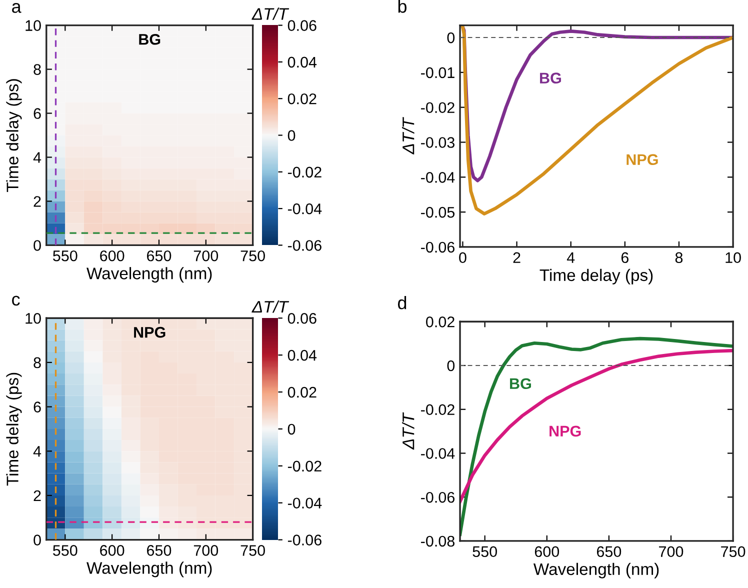 Image resolution: width=748 pixels, height=588 pixels. What do you see at coordinates (437, 72) in the screenshot?
I see `y-tick-label: -0.01` at bounding box center [437, 72].